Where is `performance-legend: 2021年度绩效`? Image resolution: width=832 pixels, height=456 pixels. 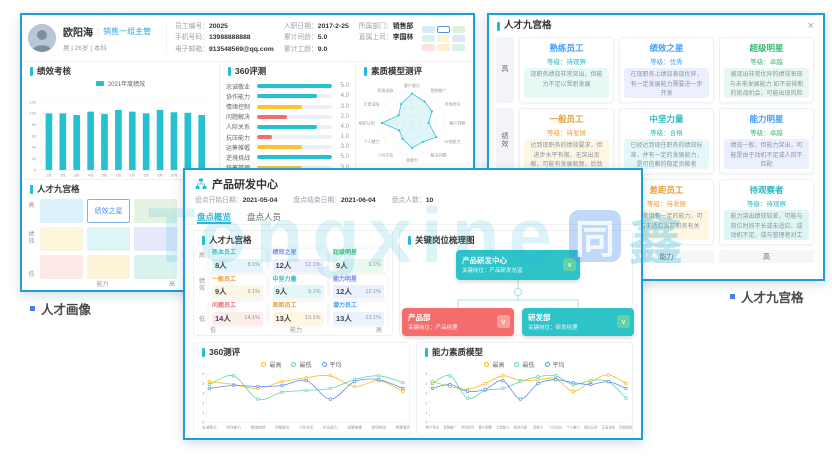
performance-legend: 2021年度绩效 is located at coordinates (120, 83).